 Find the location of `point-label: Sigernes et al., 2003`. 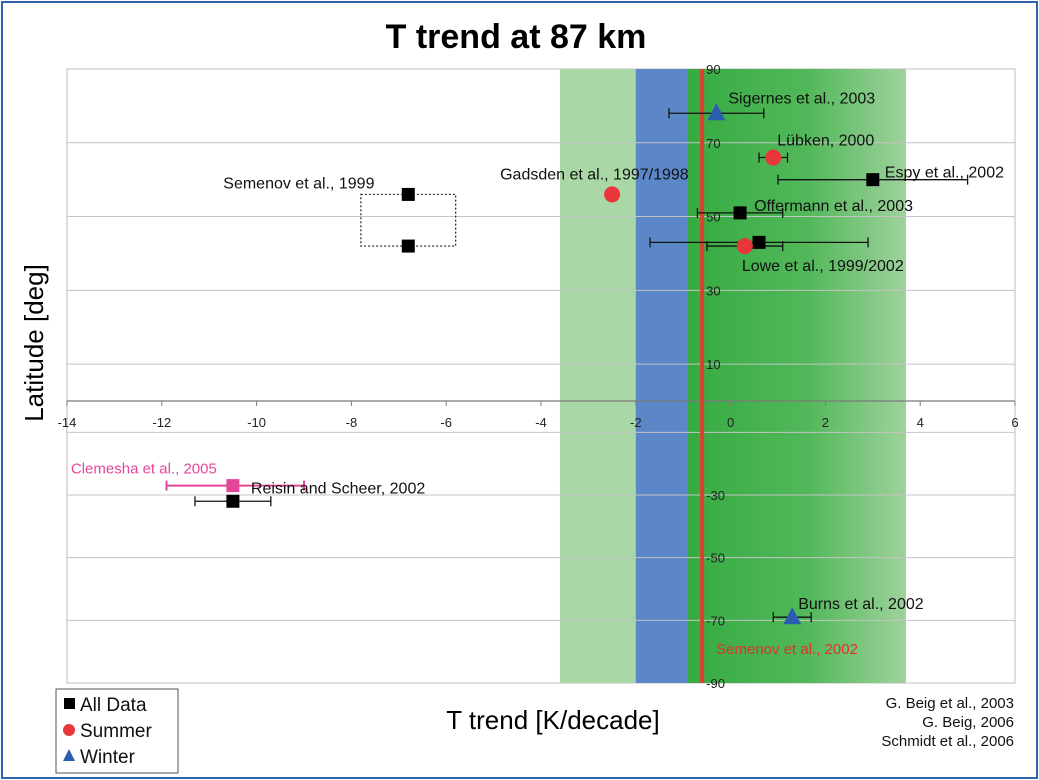

point-label: Sigernes et al., 2003 is located at coordinates (801, 98).